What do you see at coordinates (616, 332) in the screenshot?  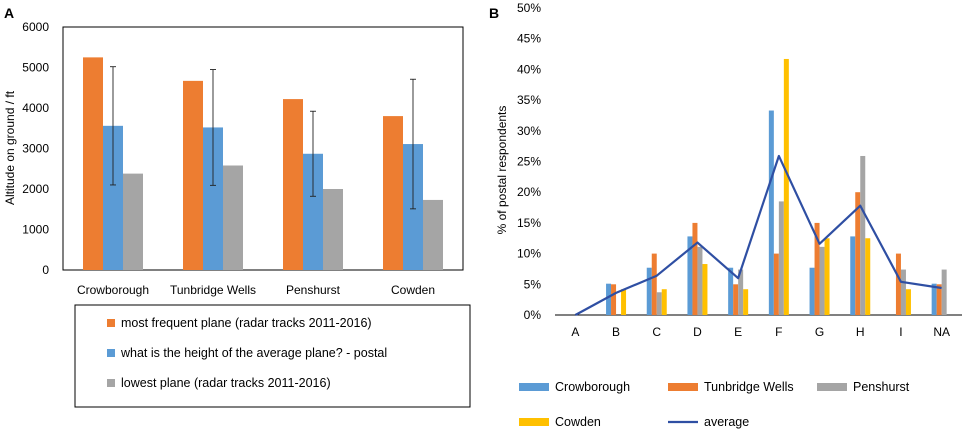 I see `panel-b-x-tick-1: B` at bounding box center [616, 332].